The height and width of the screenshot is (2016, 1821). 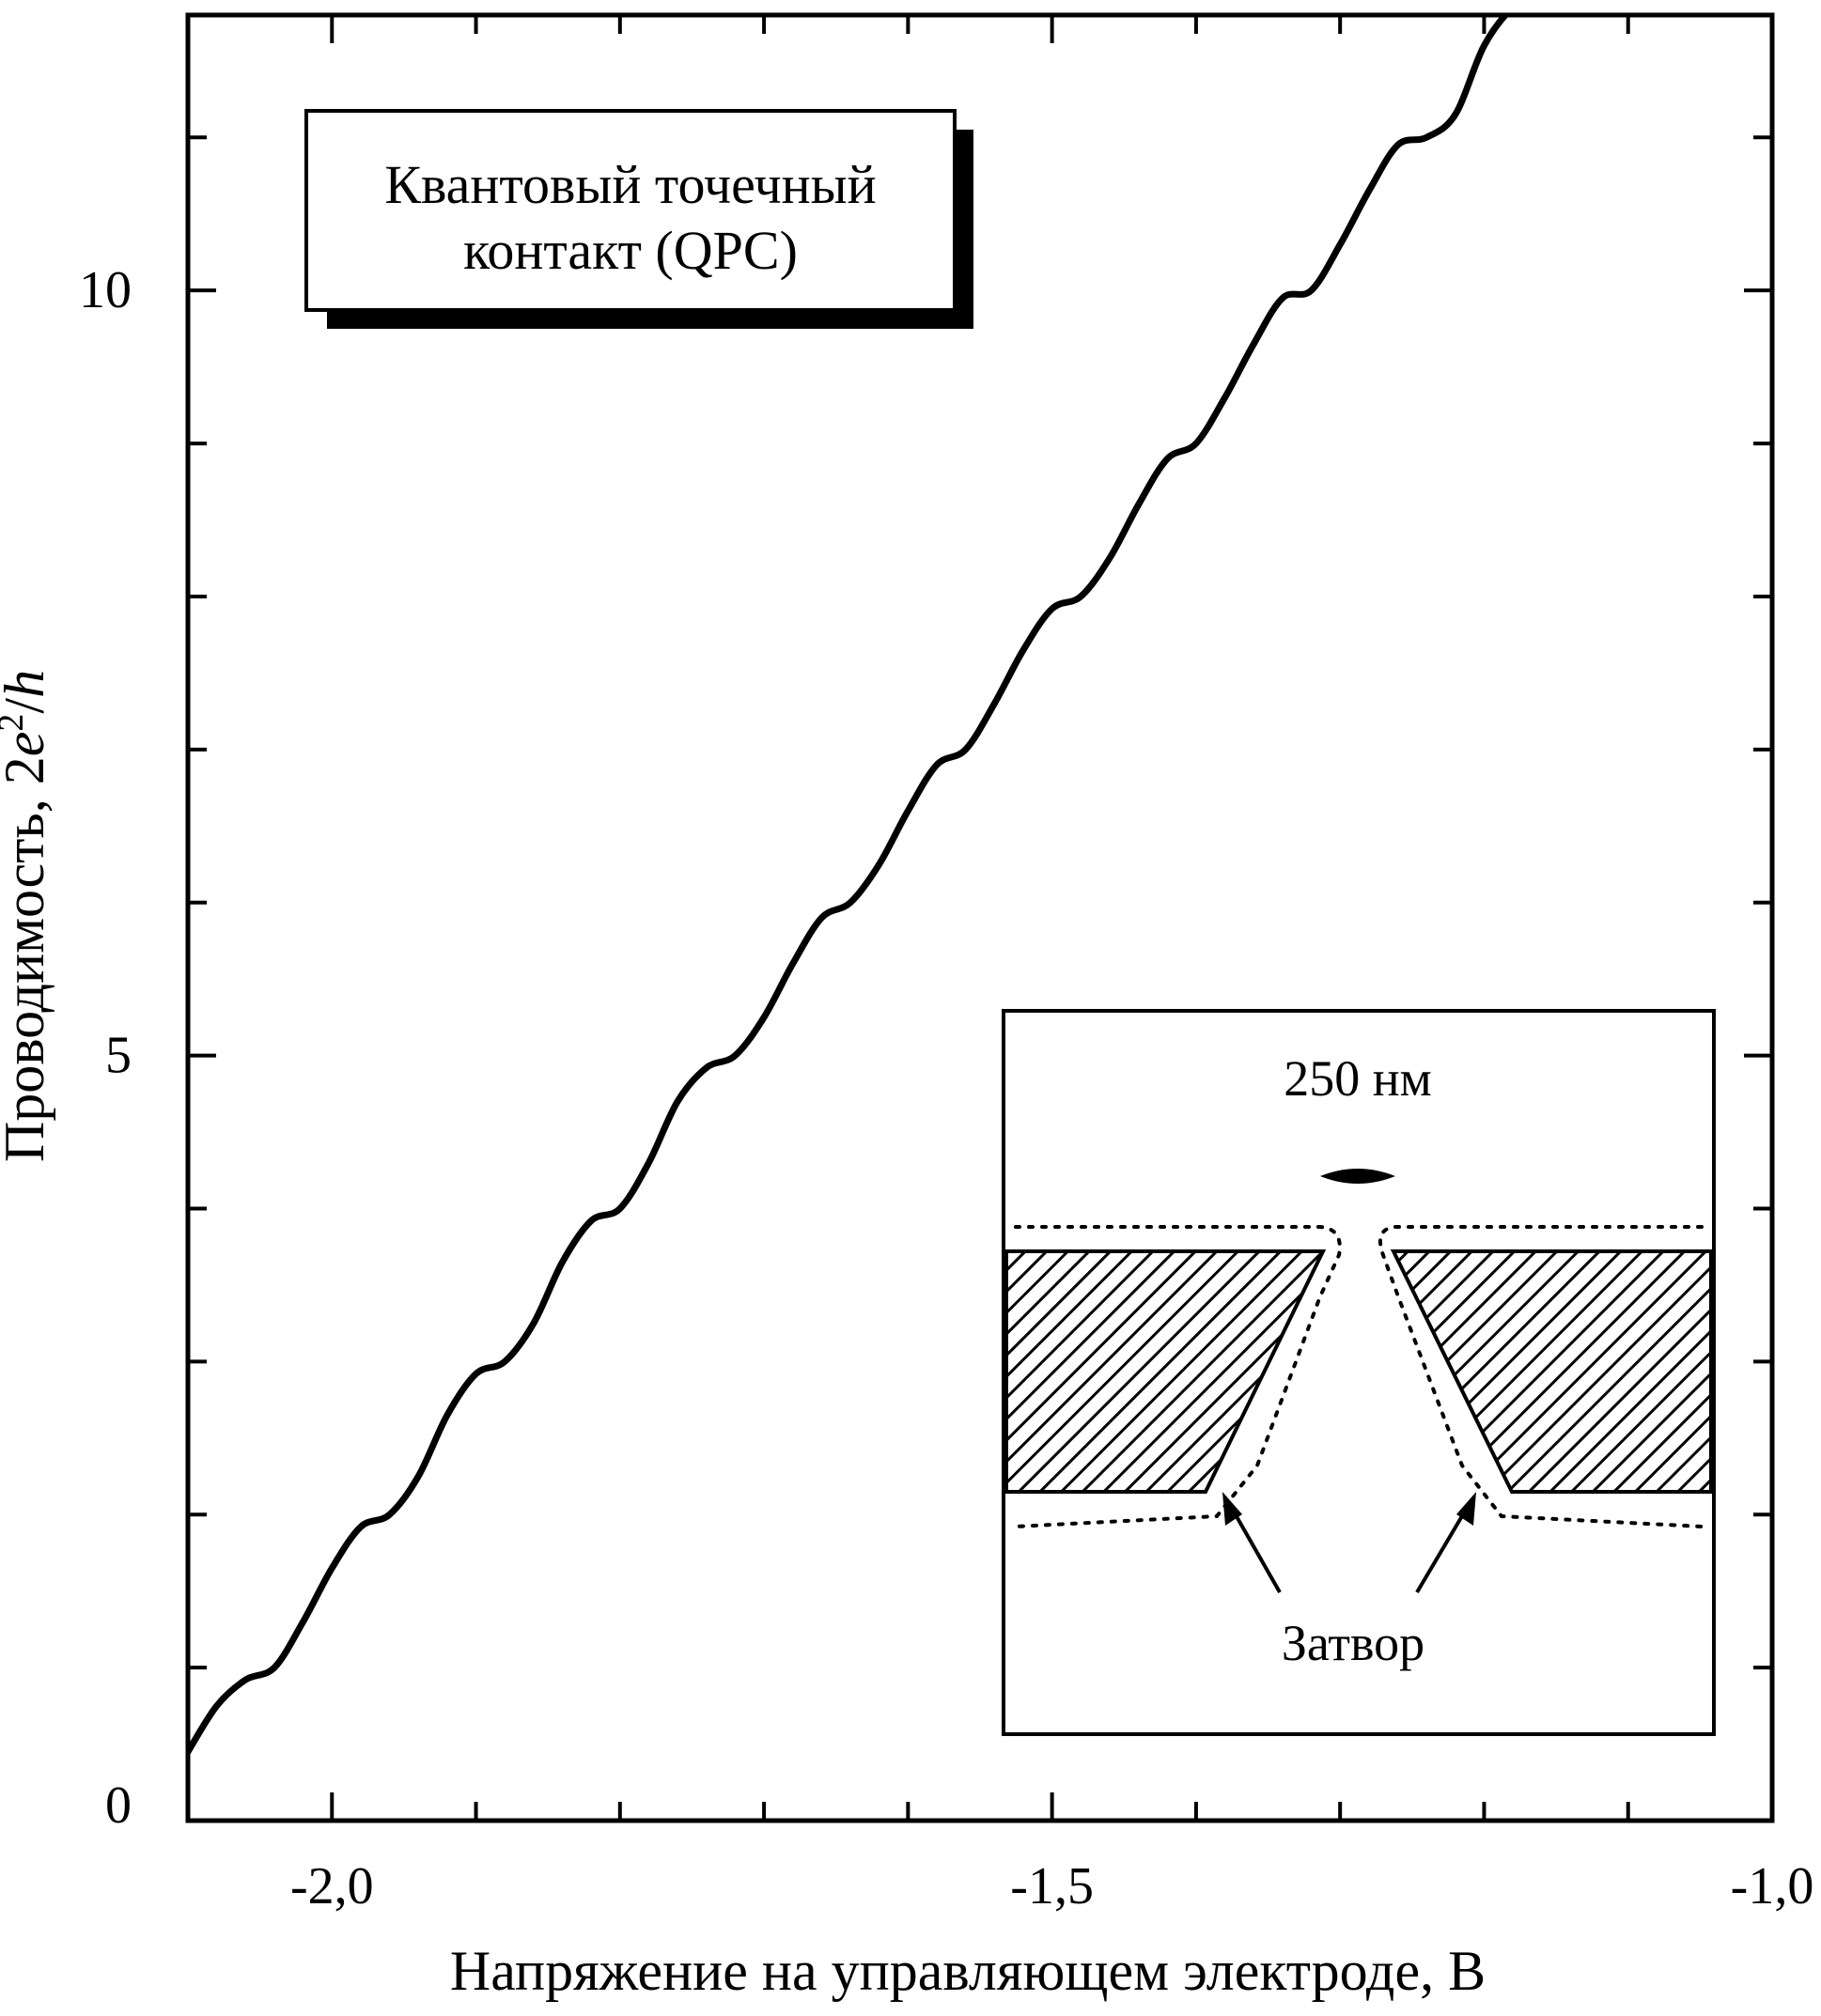 What do you see at coordinates (1445, 1543) in the screenshot?
I see `gate-arrow-right` at bounding box center [1445, 1543].